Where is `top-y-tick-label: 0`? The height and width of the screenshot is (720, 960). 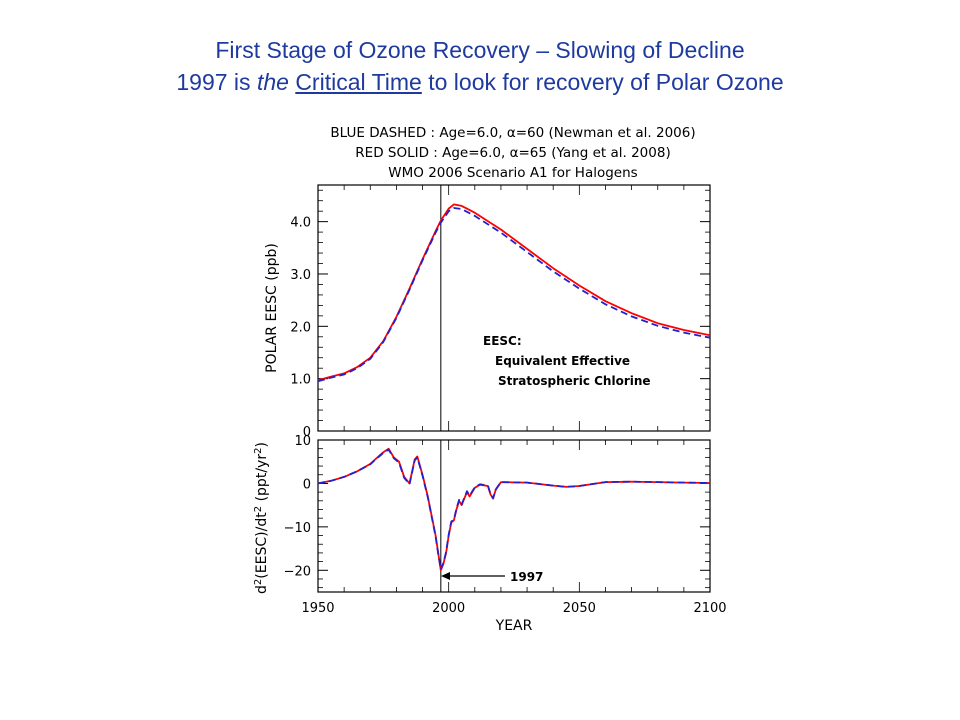 top-y-tick-label: 0 is located at coordinates (307, 432).